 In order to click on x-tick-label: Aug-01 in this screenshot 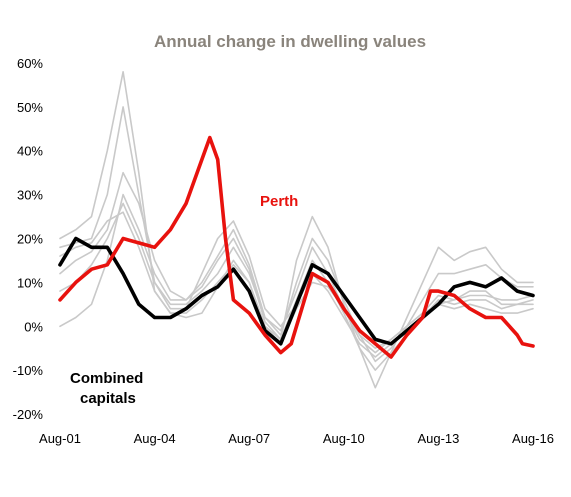, I will do `click(60, 438)`.